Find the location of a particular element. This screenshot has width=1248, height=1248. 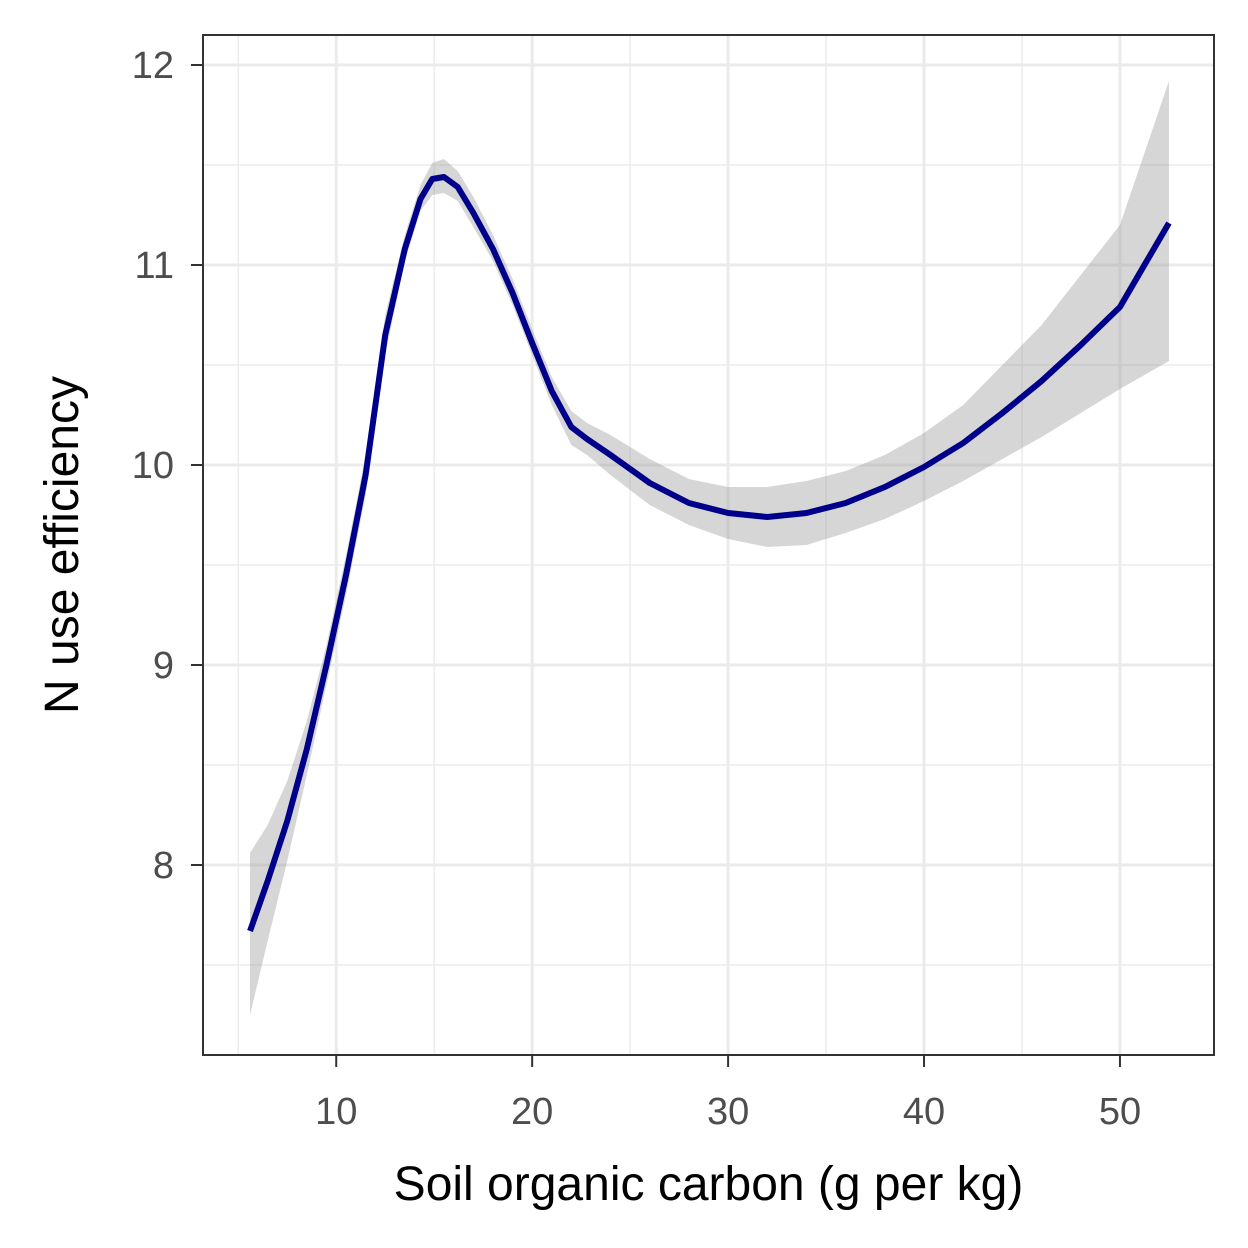

y-axis: 8 9 10 11 12 is located at coordinates (167, 466).